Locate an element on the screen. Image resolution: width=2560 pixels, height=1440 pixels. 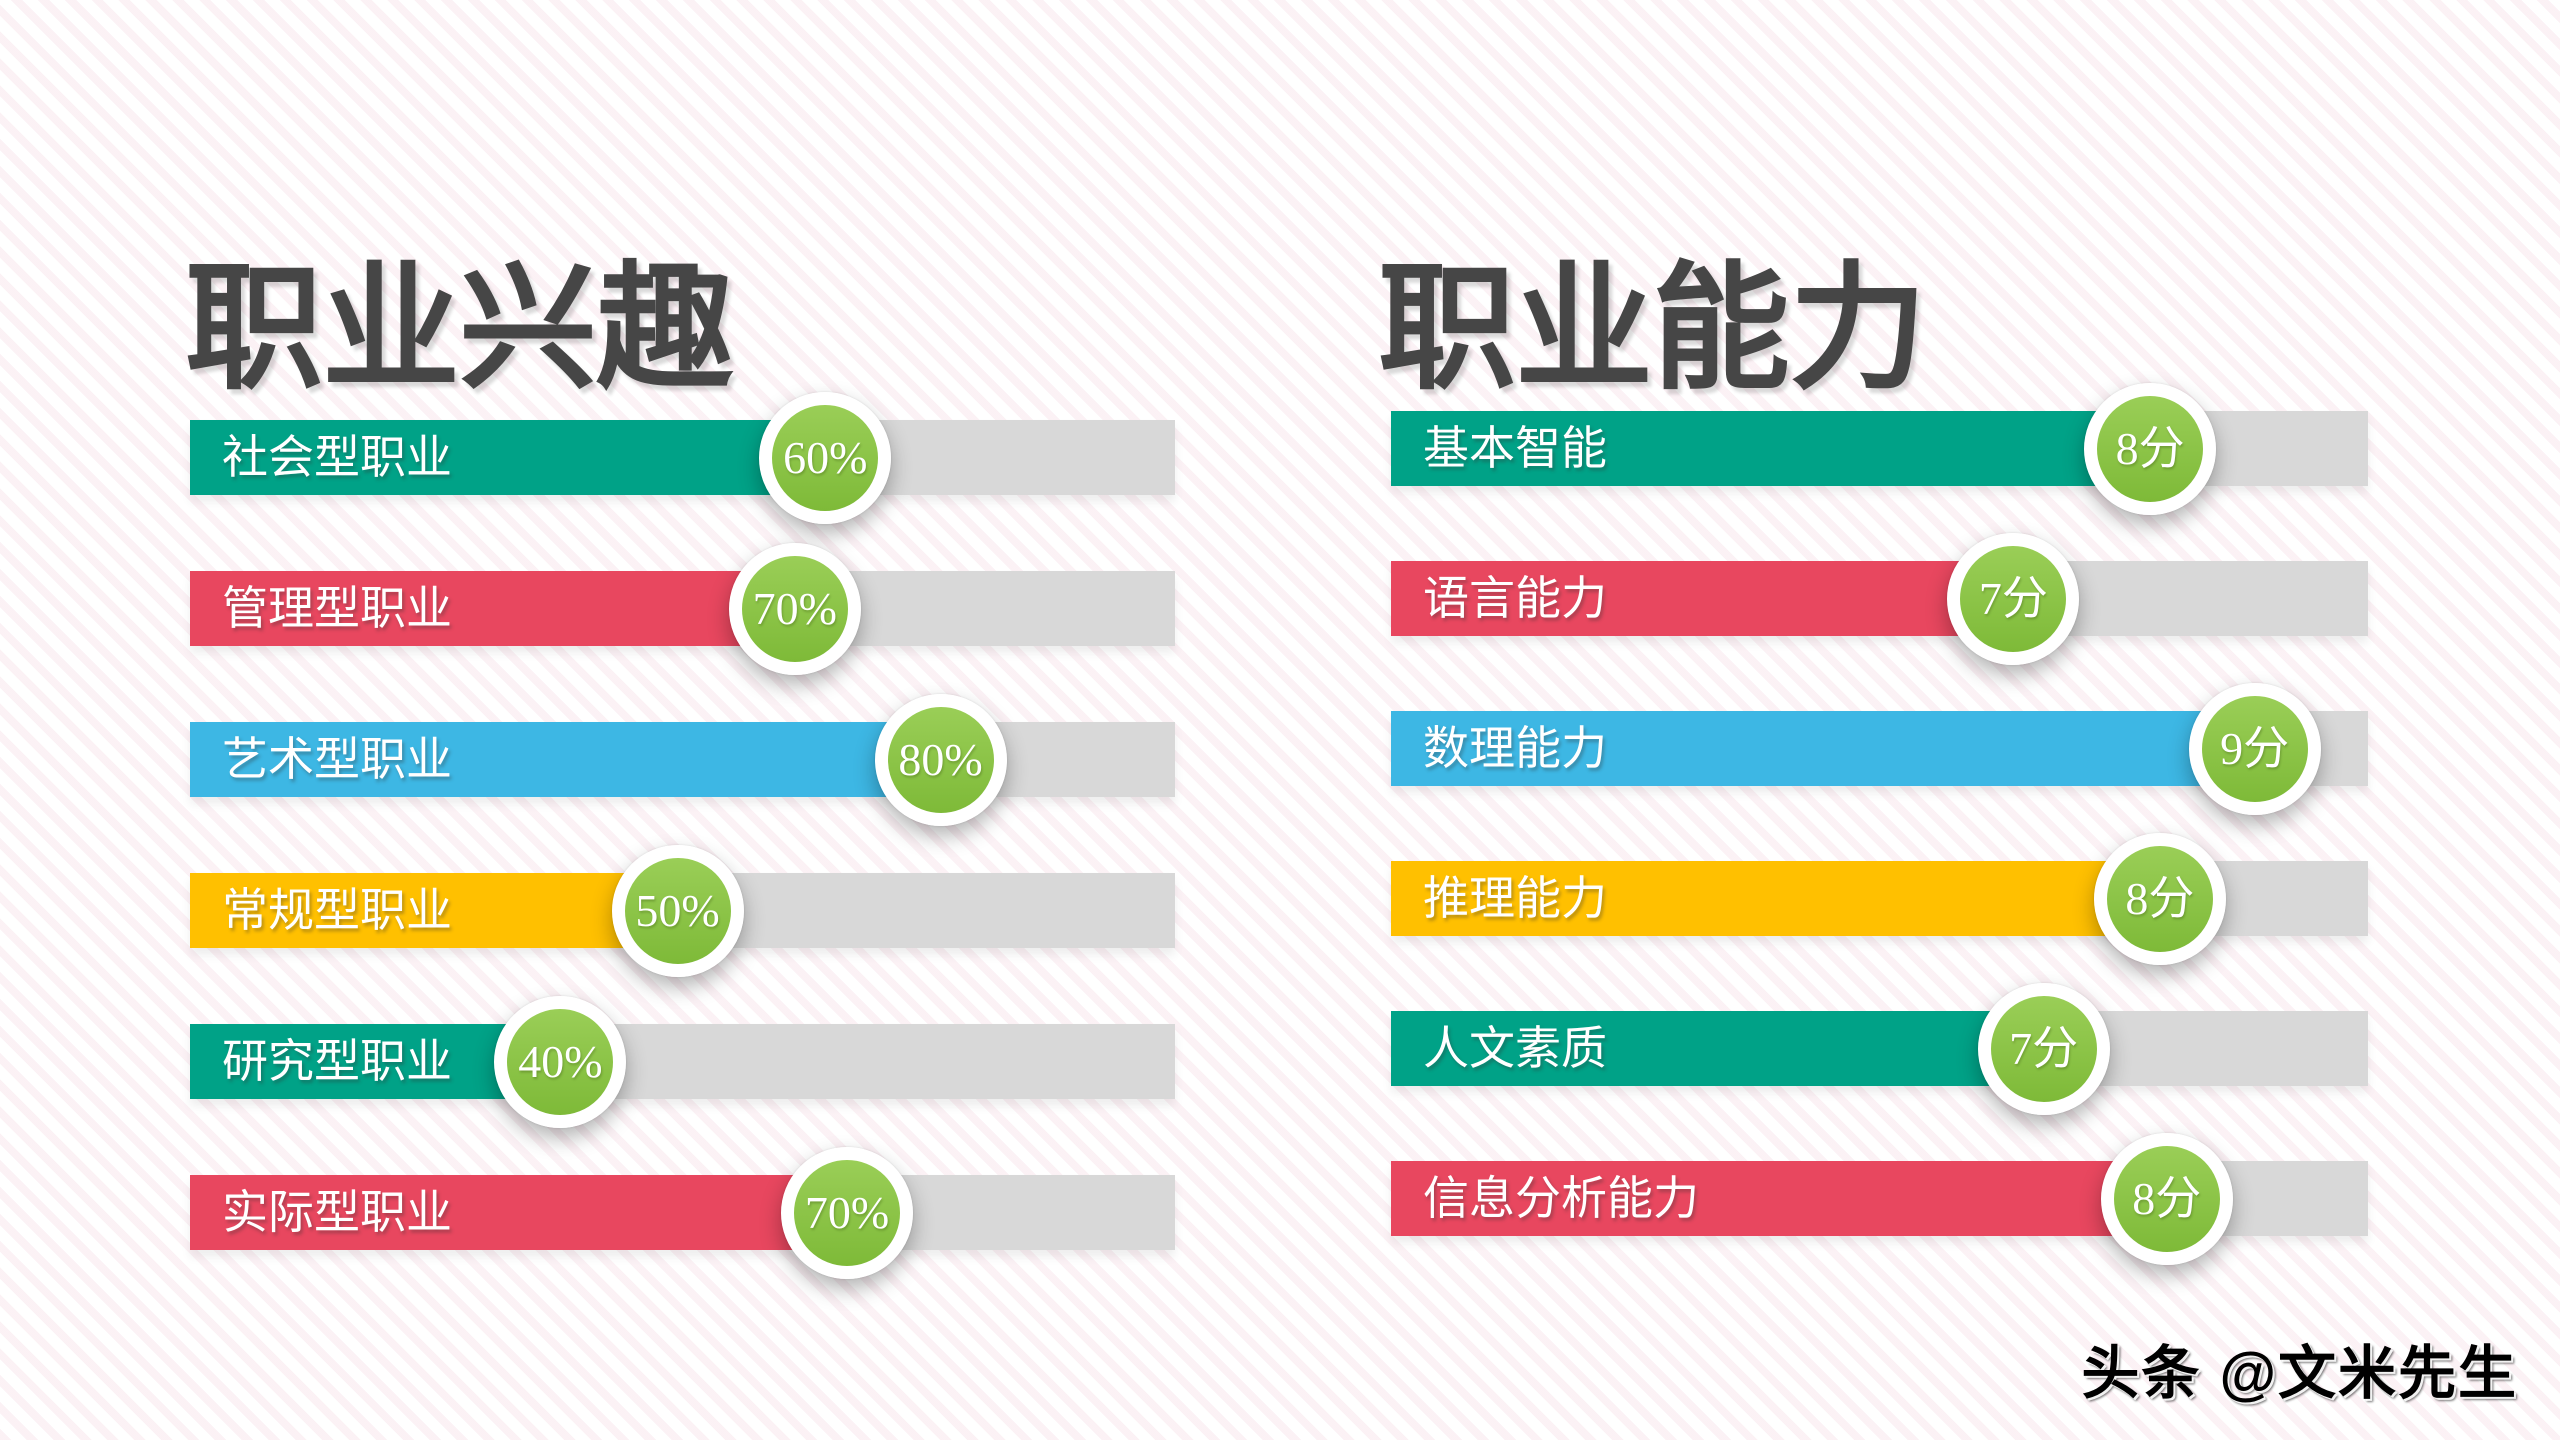
value-badge: 50% is located at coordinates (677, 910).